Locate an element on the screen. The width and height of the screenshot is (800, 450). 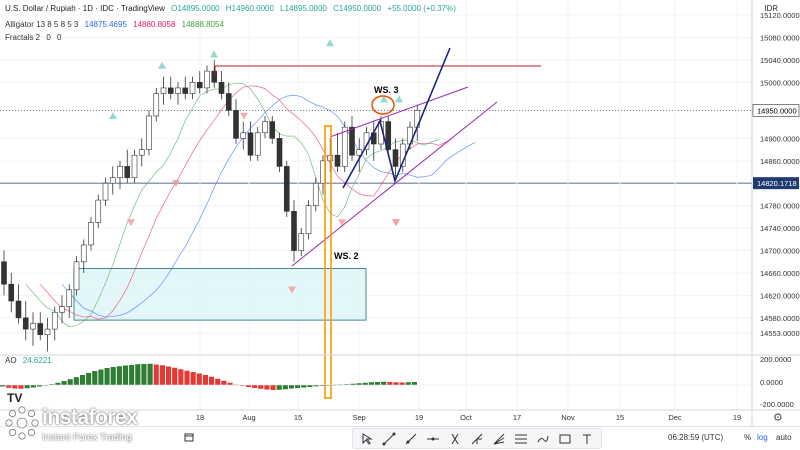
fan-icon is located at coordinates (499, 439).